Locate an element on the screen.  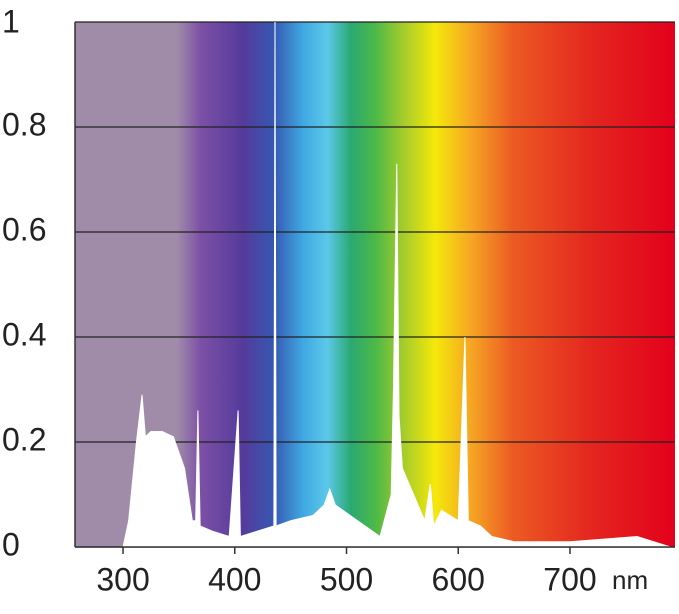
x-tick-label: 500 is located at coordinates (346, 579).